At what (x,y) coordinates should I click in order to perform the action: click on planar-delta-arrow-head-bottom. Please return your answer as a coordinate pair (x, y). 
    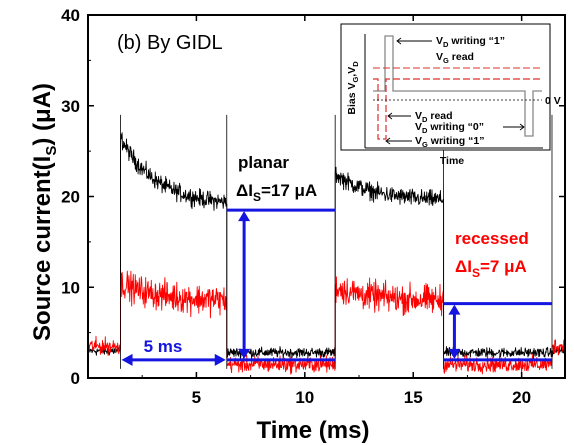
    Looking at the image, I should click on (244, 353).